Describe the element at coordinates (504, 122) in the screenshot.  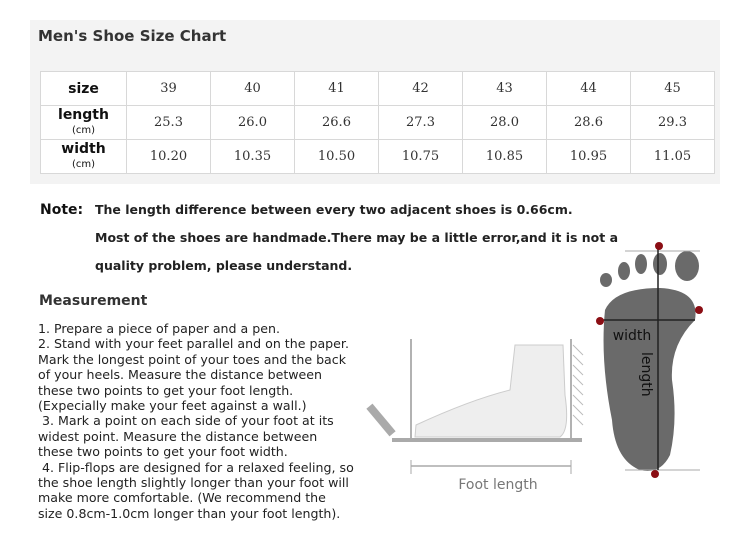
I see `table-cell: 28.0` at that location.